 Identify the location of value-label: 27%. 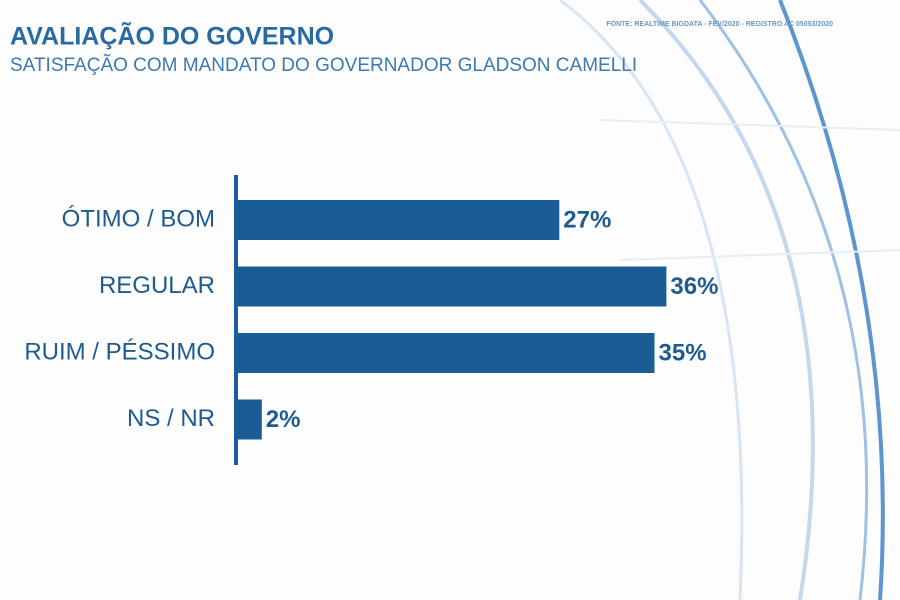
(587, 219).